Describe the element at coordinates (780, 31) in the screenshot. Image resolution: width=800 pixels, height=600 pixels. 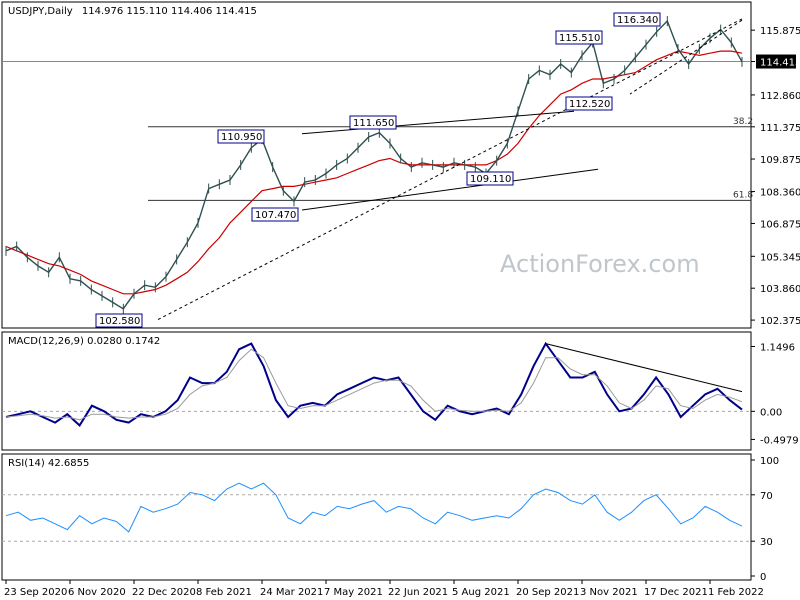
I see `y-tick-label: 115.875` at that location.